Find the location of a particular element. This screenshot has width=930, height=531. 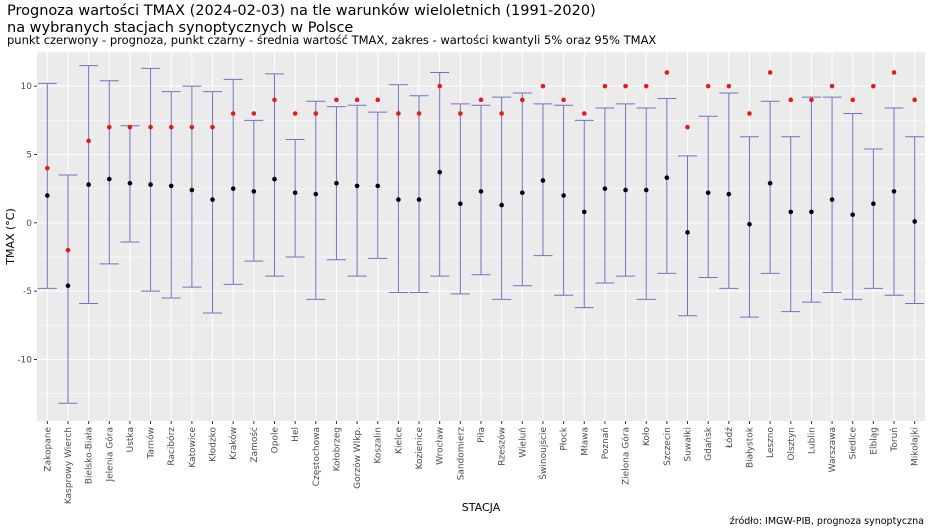

x-tick-label: Tarnów is located at coordinates (151, 443).